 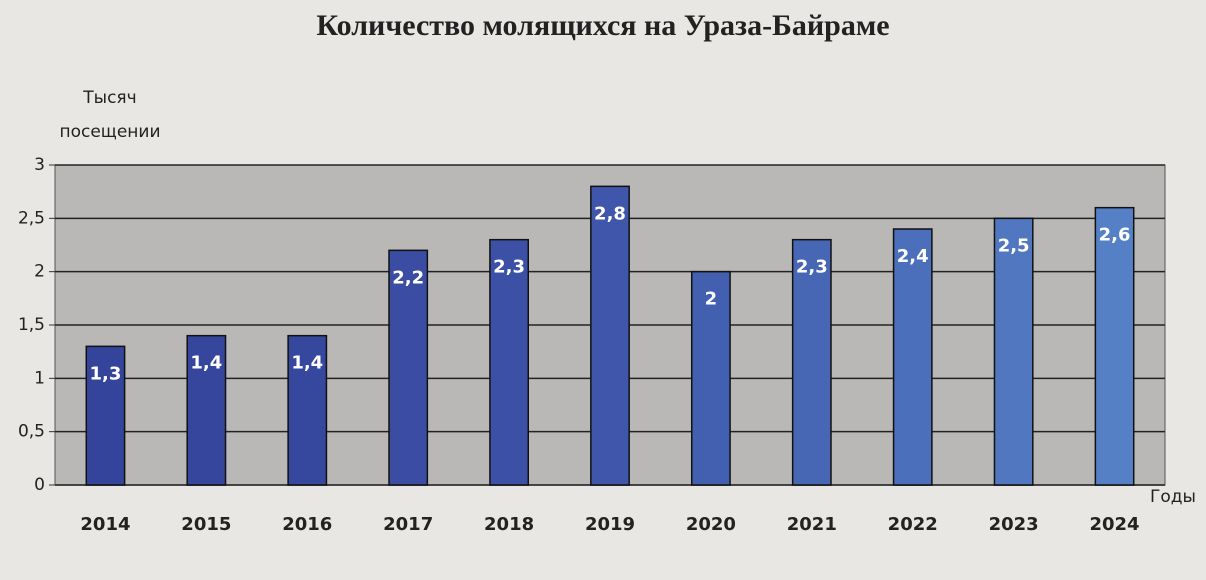 What do you see at coordinates (1114, 524) in the screenshot?
I see `x-tick-label: 2024` at bounding box center [1114, 524].